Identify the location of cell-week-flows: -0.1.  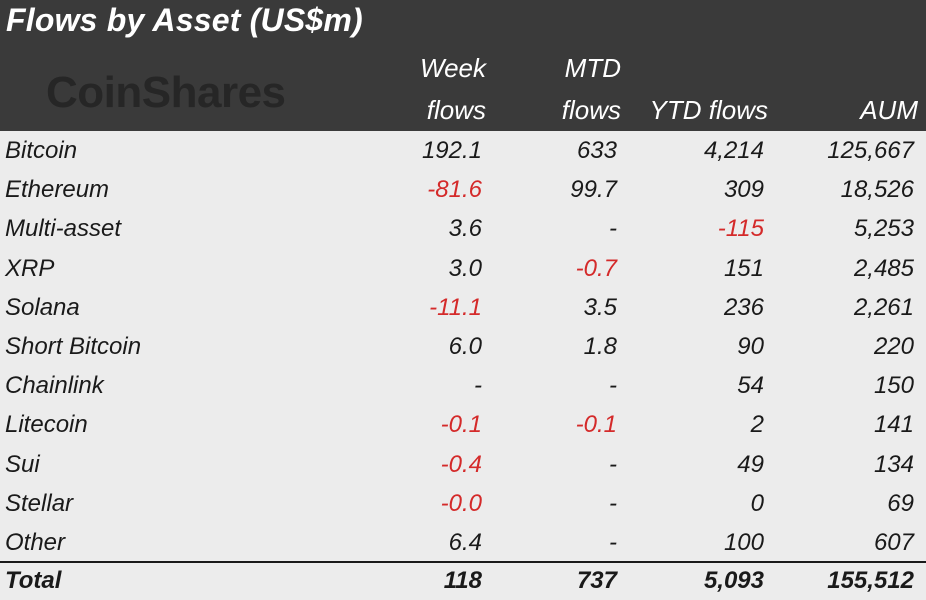
(461, 425).